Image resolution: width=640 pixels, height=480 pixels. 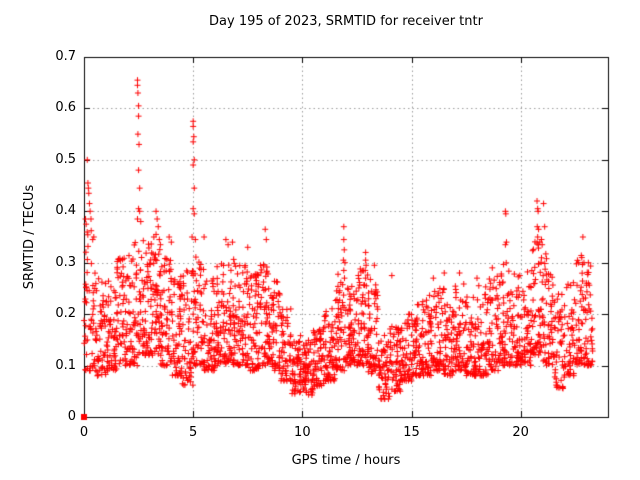 What do you see at coordinates (302, 432) in the screenshot?
I see `x-tick-label: 10` at bounding box center [302, 432].